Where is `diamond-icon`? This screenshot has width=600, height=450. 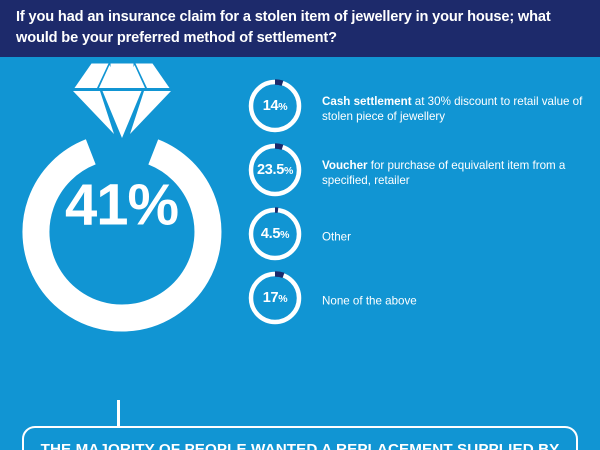
diamond-icon is located at coordinates (122, 103).